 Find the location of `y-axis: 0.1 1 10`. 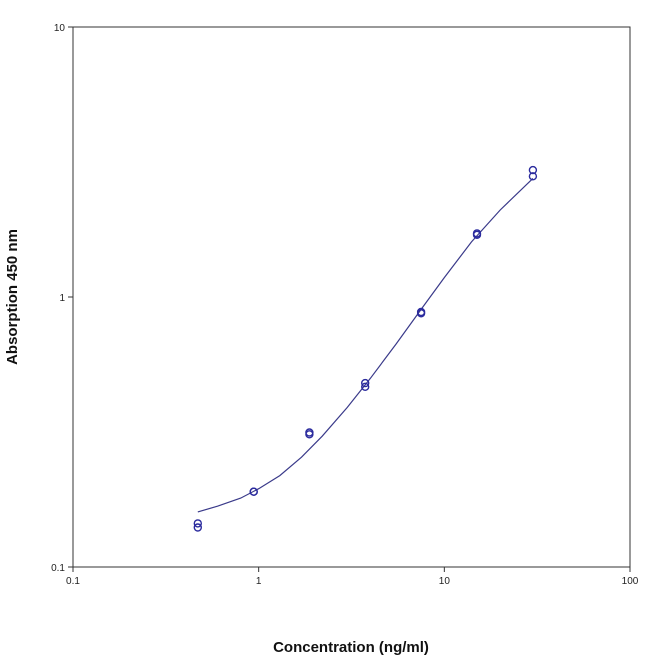

y-axis: 0.1 1 10 is located at coordinates (62, 298).